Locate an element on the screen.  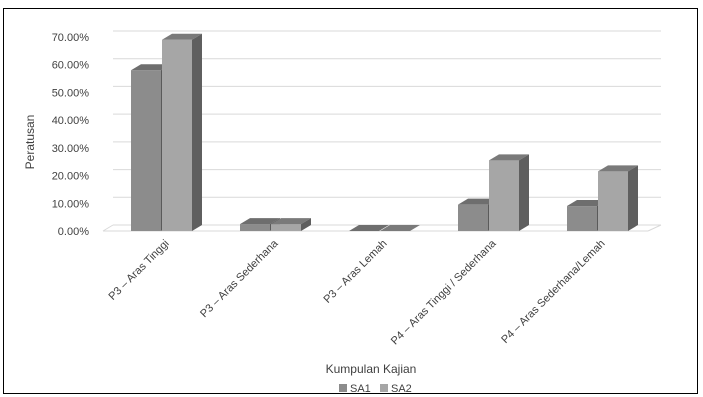
x-tick-label: P3 – Aras Lemah is located at coordinates (355, 272).